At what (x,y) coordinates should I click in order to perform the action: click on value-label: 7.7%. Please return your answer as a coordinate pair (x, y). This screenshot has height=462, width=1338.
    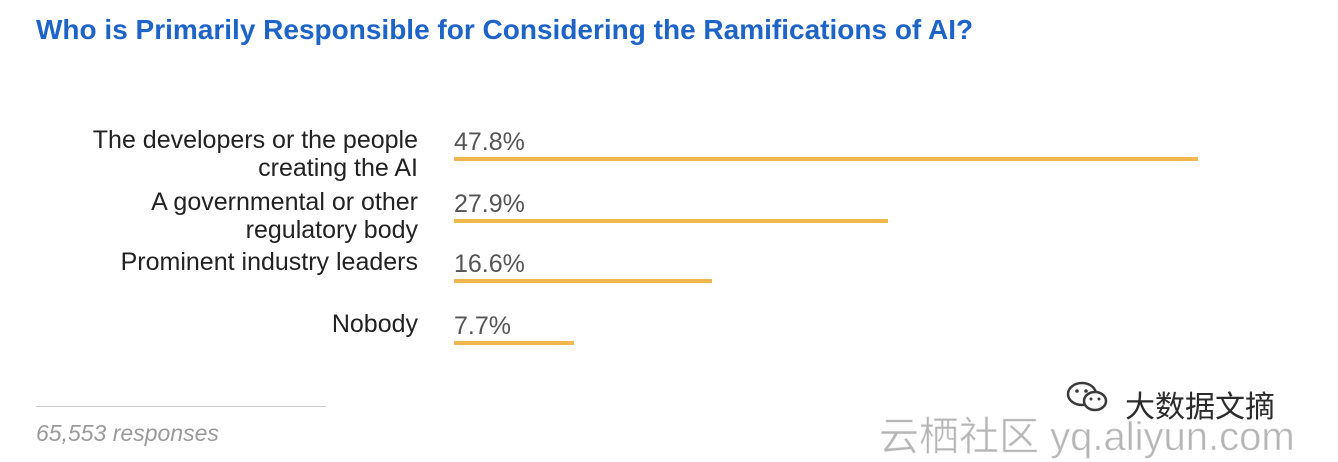
    Looking at the image, I should click on (482, 326).